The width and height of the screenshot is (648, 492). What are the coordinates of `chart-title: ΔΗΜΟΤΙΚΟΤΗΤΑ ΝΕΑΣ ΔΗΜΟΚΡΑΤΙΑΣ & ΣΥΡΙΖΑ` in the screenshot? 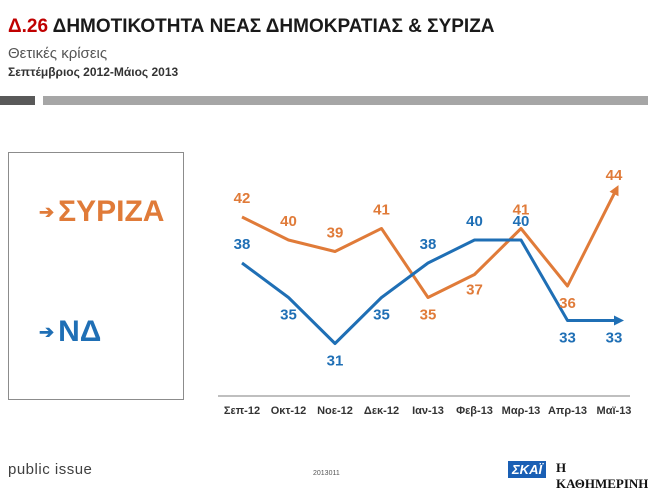 It's located at (273, 26).